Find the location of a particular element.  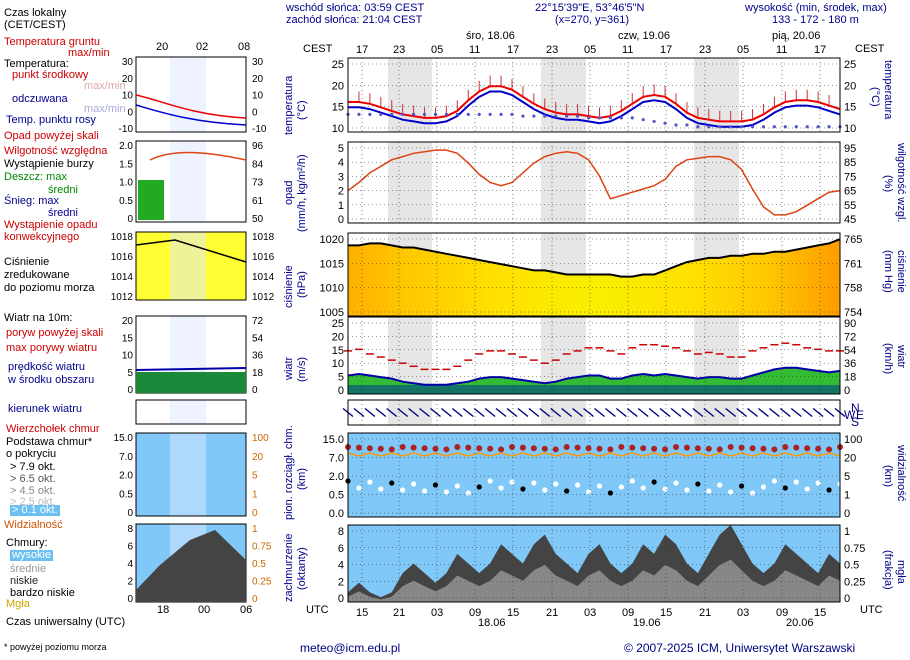

legend-right-tick: 0.25 is located at coordinates (262, 582).